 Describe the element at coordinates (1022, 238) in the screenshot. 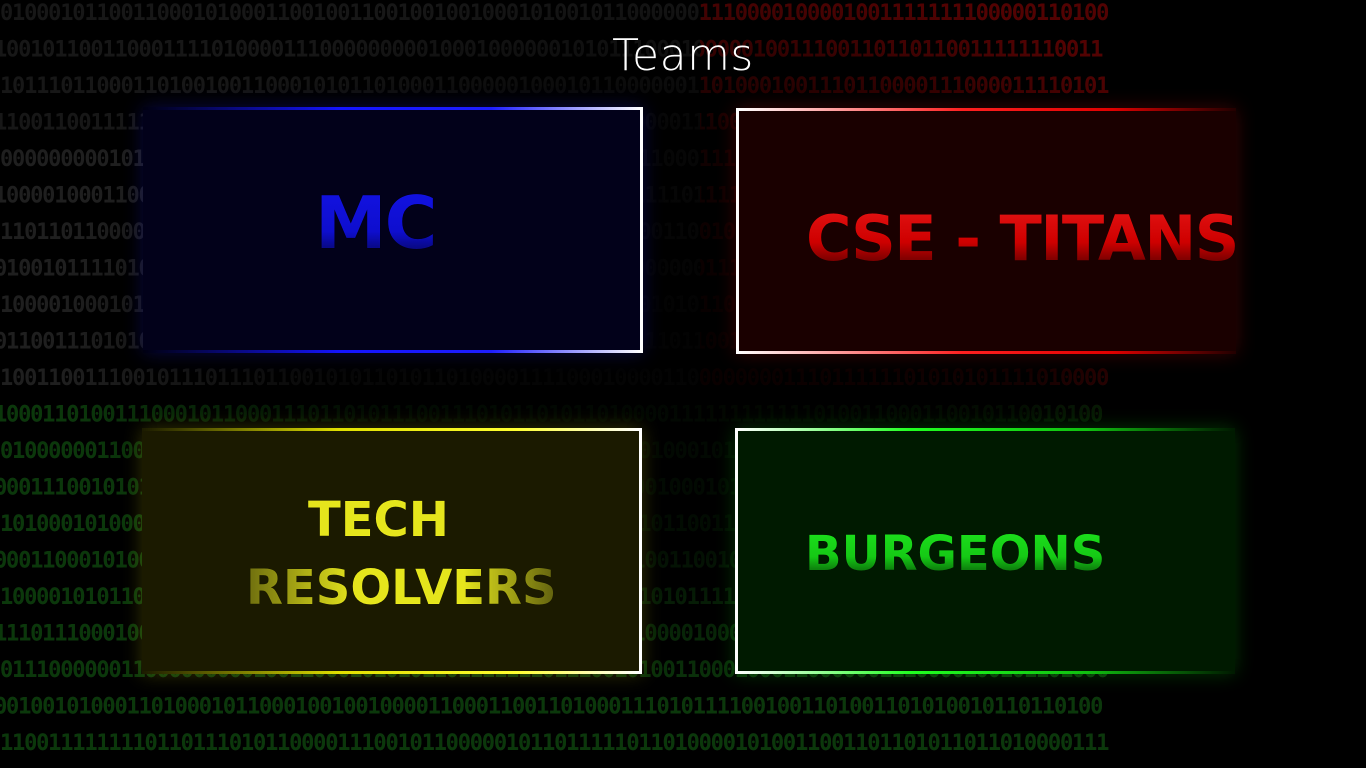

I see `team-name-cse-titans: CSE - TITANS` at that location.